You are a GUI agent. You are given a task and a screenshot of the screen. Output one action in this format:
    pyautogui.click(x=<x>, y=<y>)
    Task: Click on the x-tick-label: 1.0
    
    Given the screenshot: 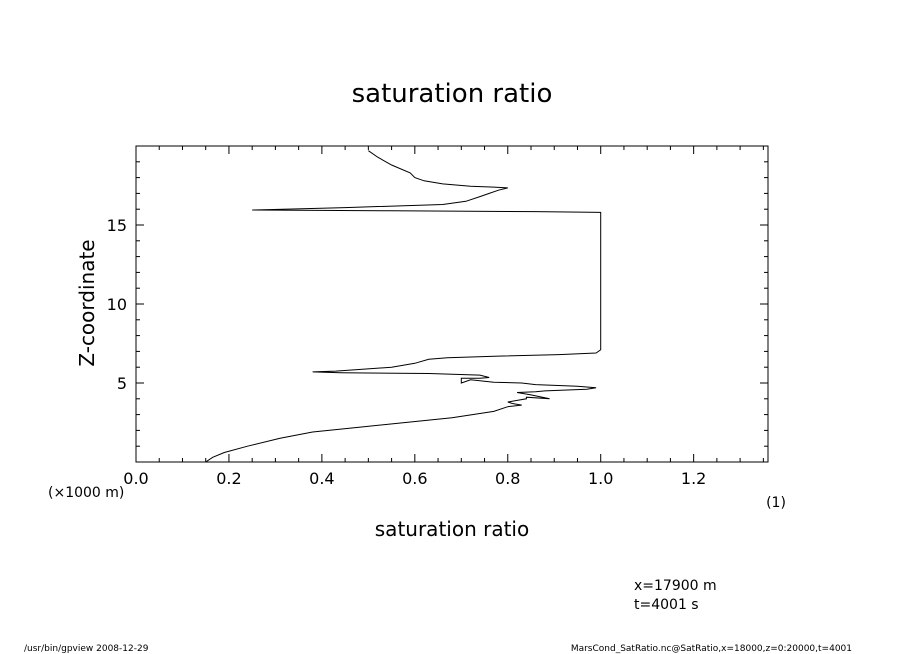 What is the action you would take?
    pyautogui.click(x=600, y=478)
    